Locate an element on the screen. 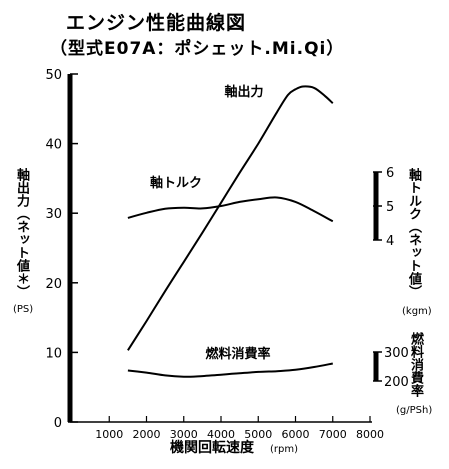 The image size is (449, 469). torque-tick-label: 6 is located at coordinates (390, 173).